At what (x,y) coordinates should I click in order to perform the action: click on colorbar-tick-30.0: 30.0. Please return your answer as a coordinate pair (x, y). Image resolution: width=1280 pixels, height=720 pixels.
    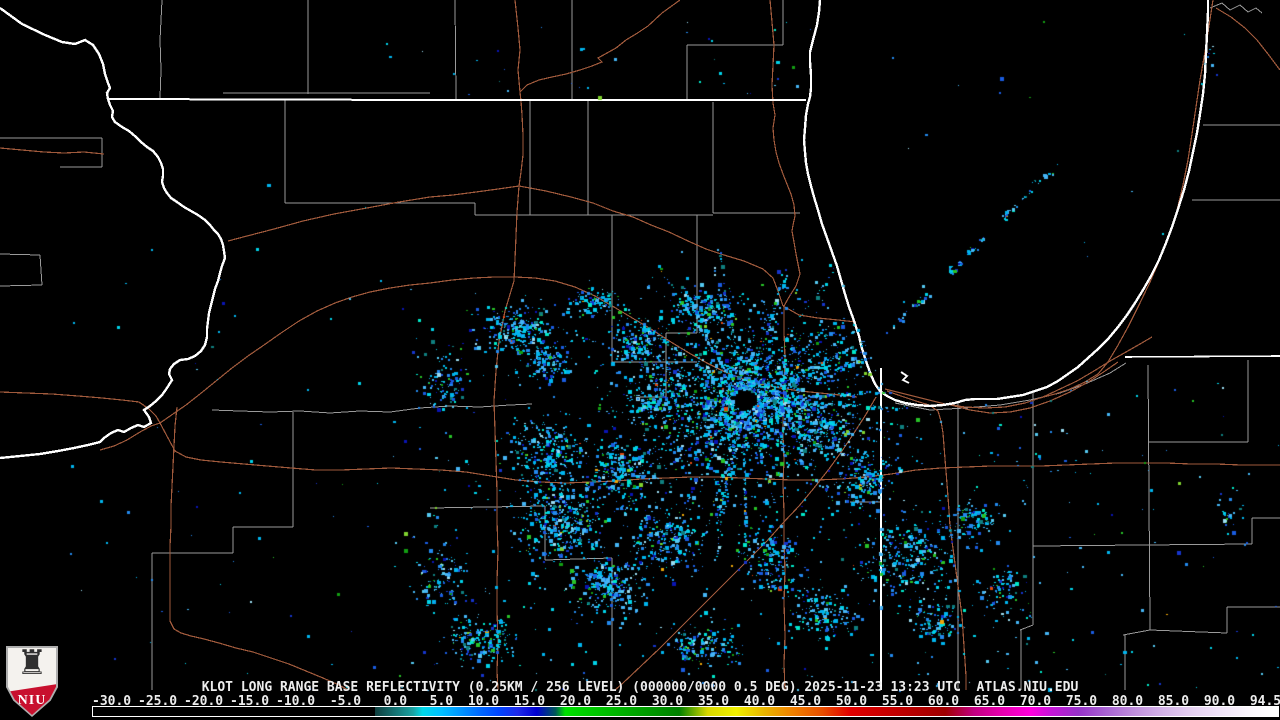
    Looking at the image, I should click on (664, 701).